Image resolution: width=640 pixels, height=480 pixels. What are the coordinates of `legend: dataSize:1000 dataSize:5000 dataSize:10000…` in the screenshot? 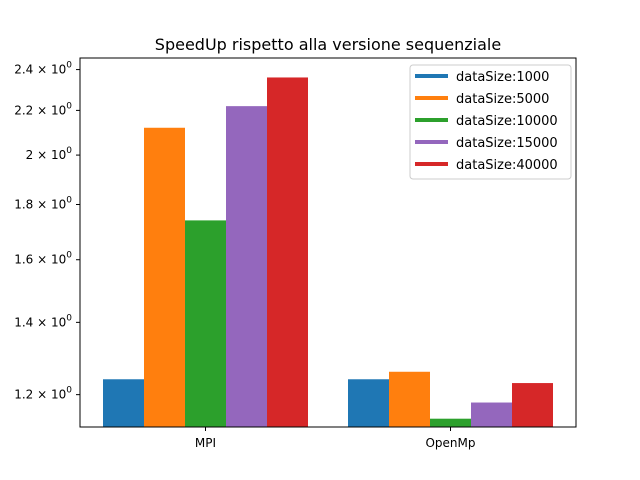 It's located at (490, 122).